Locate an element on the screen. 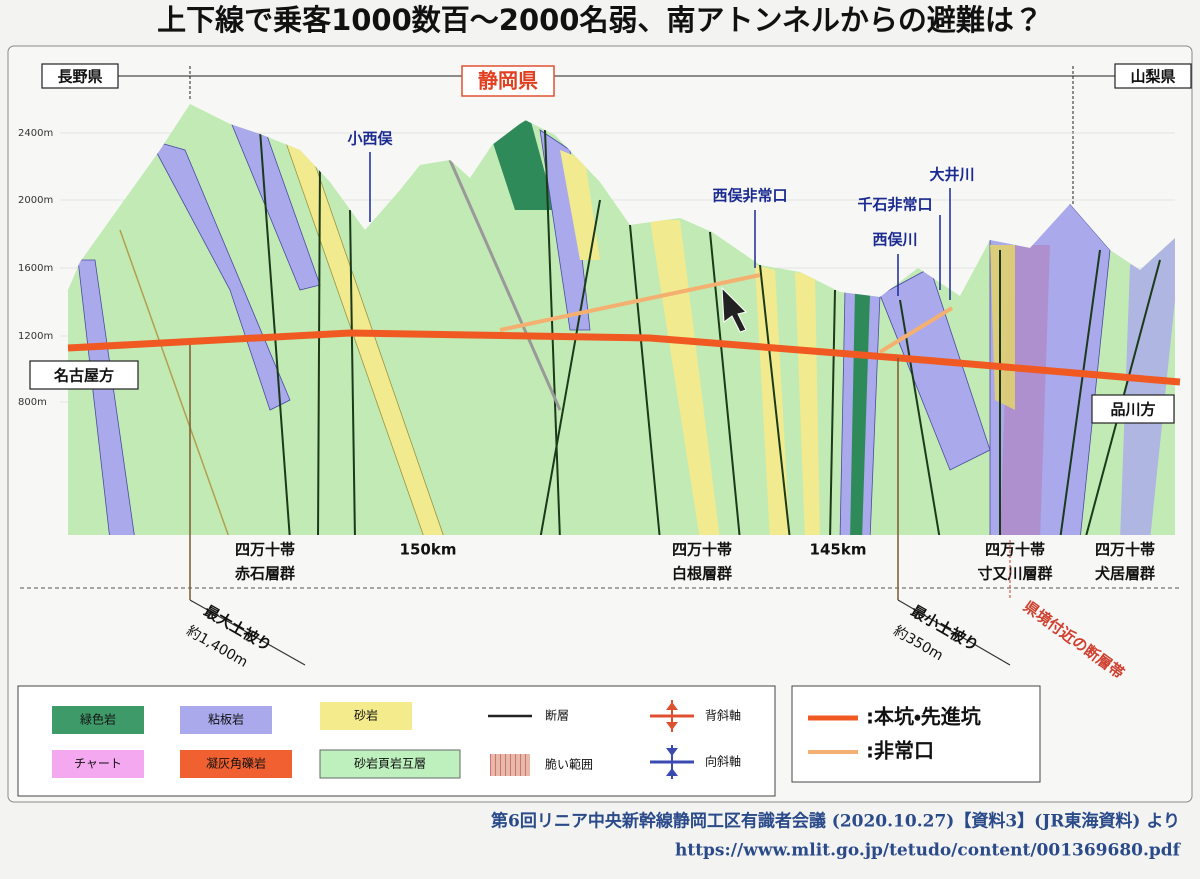 The height and width of the screenshot is (879, 1200). legend-label: チャート is located at coordinates (98, 764).